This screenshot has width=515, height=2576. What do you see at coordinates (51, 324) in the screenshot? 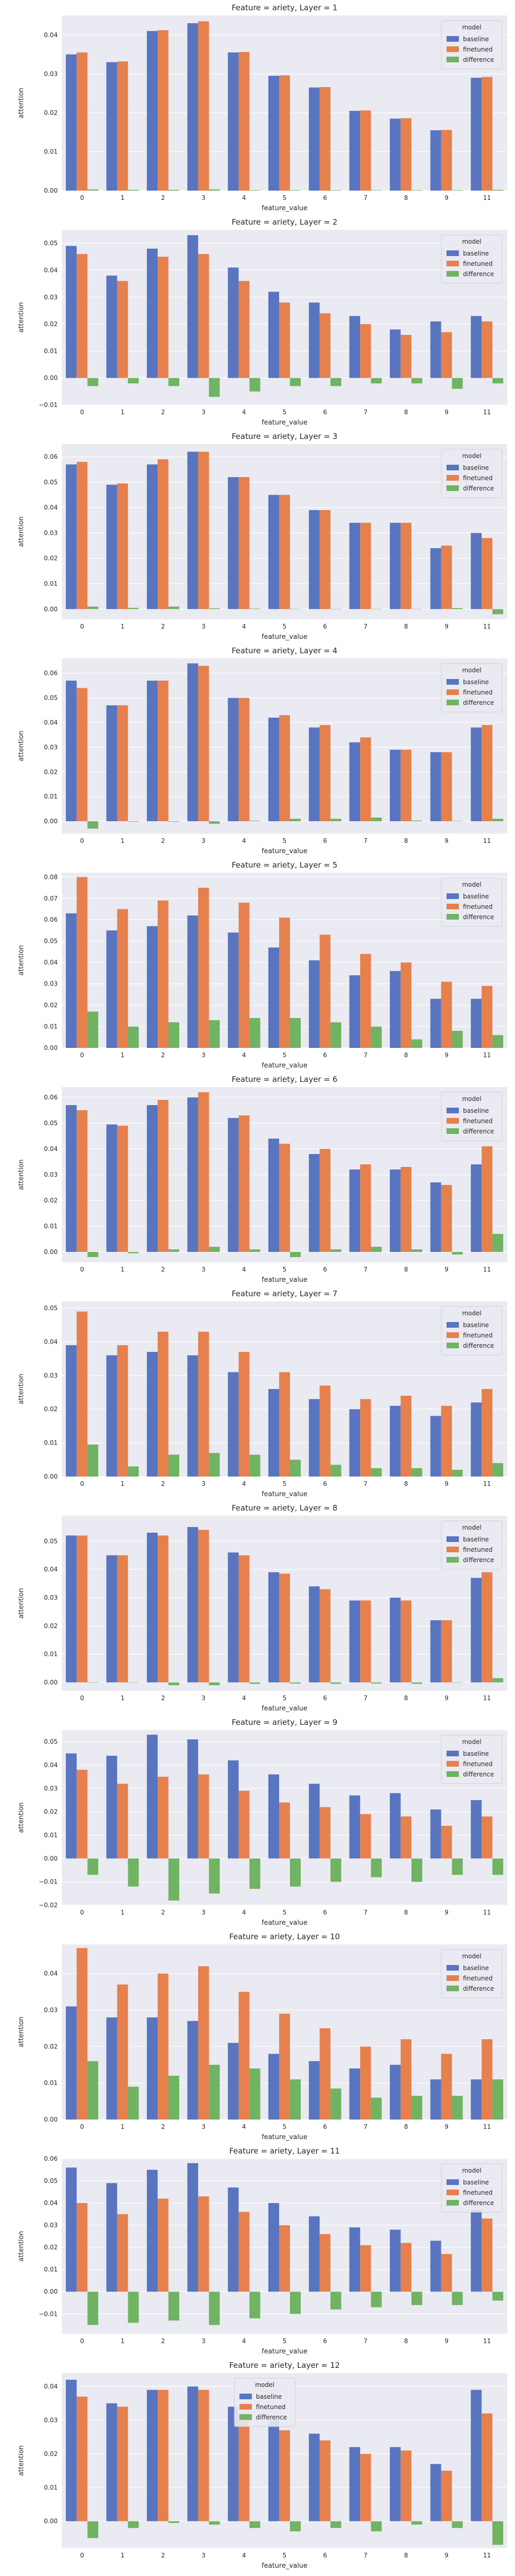
I see `y-tick-label: 0.02` at bounding box center [51, 324].